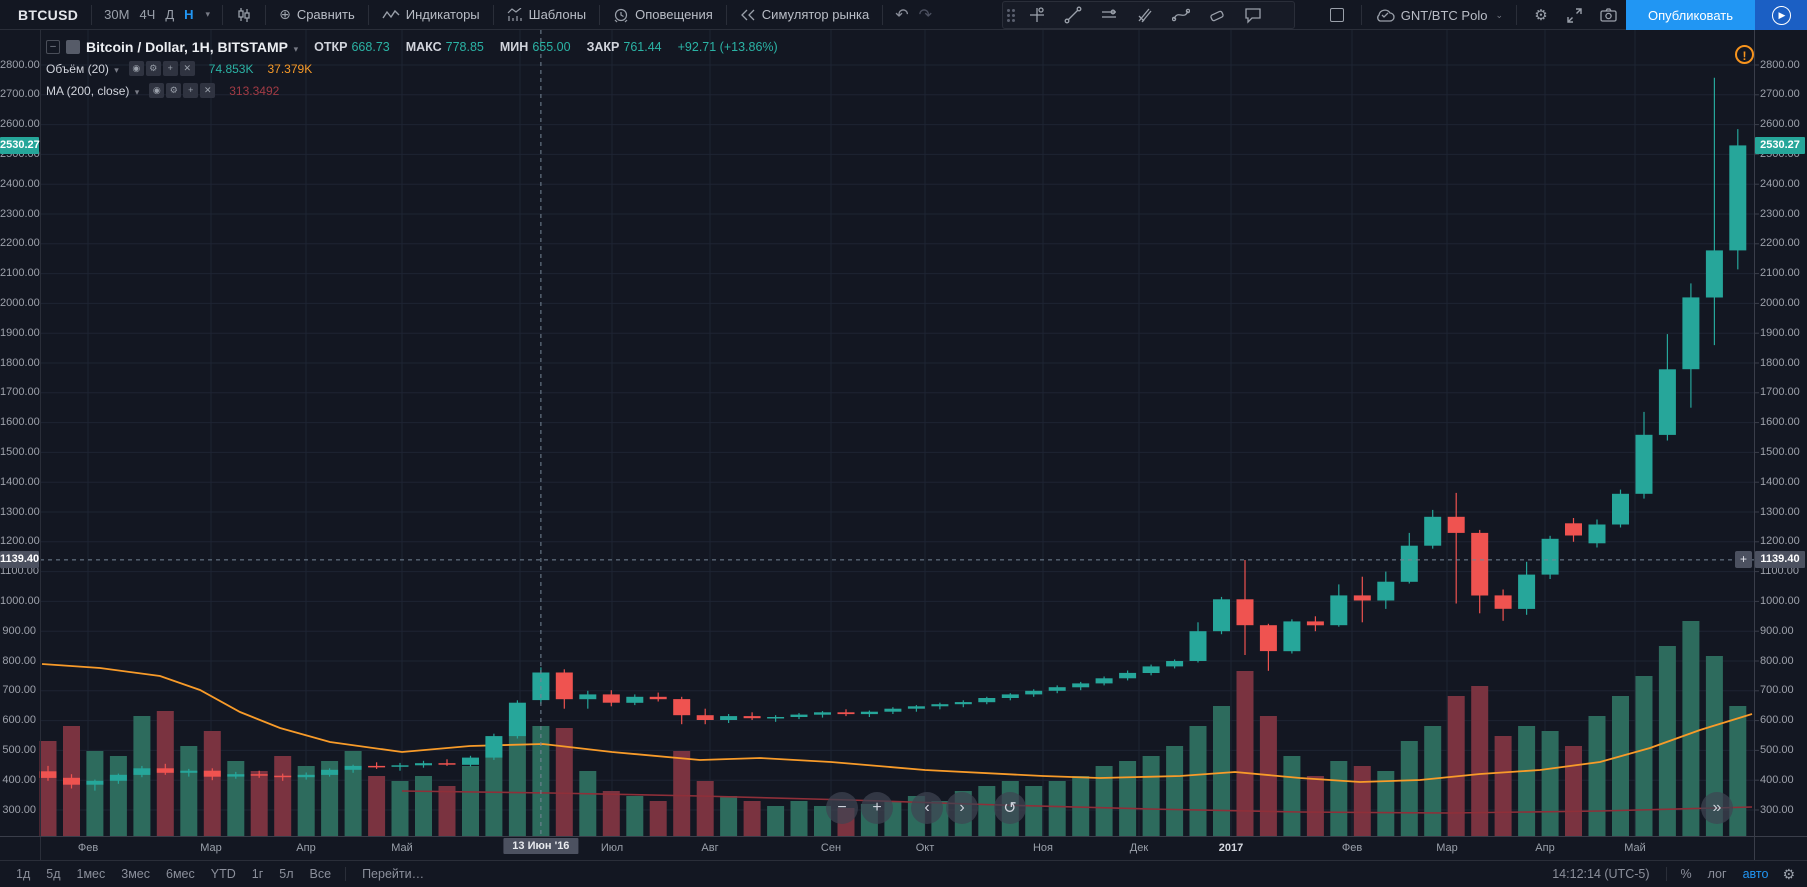 The height and width of the screenshot is (887, 1807). I want to click on publish-play-panel: ▶, so click(1781, 15).